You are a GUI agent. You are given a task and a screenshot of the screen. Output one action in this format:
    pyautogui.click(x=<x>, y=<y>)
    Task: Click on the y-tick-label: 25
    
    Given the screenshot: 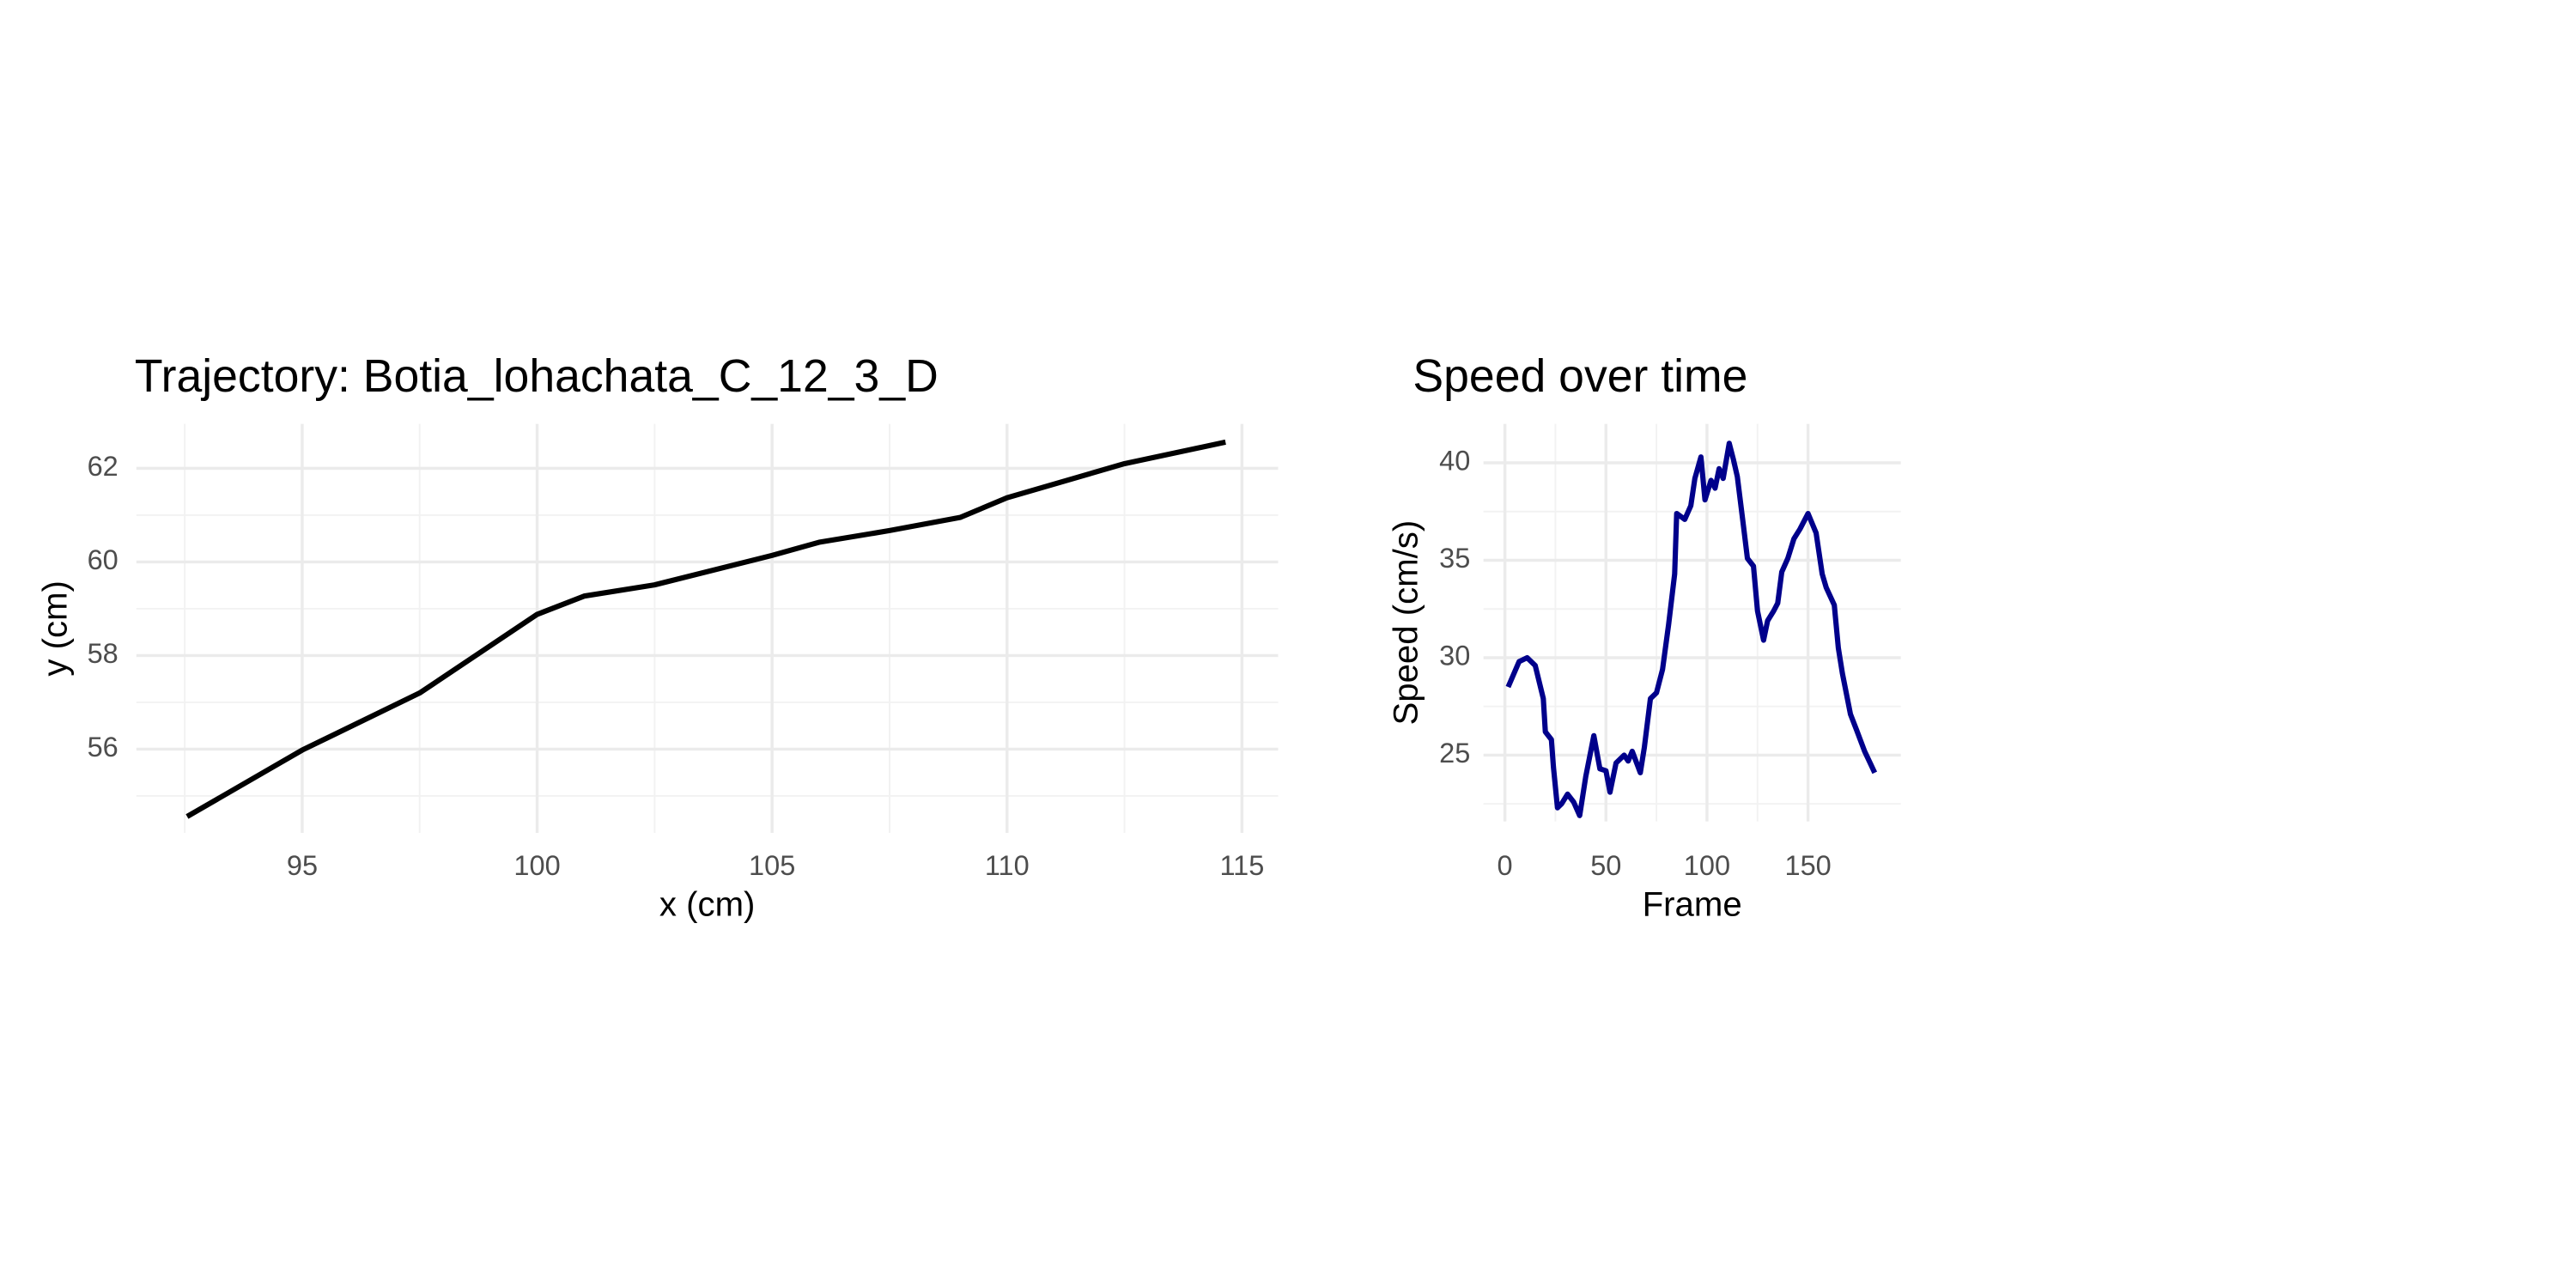 What is the action you would take?
    pyautogui.click(x=1455, y=753)
    